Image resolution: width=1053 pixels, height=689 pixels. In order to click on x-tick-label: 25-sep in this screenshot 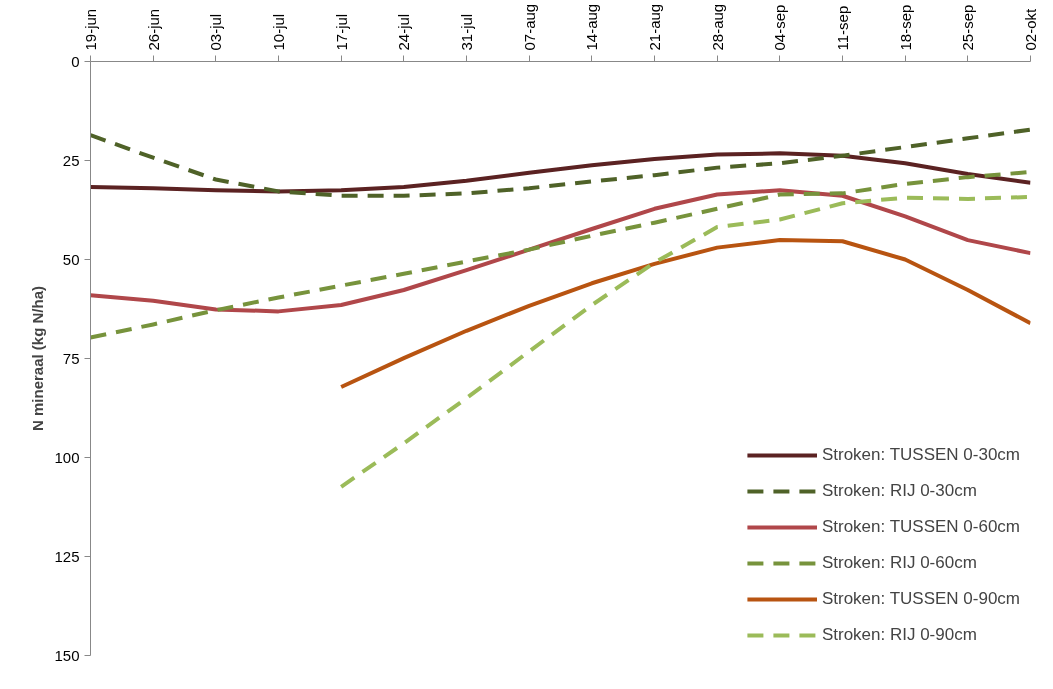, I will do `click(968, 27)`.